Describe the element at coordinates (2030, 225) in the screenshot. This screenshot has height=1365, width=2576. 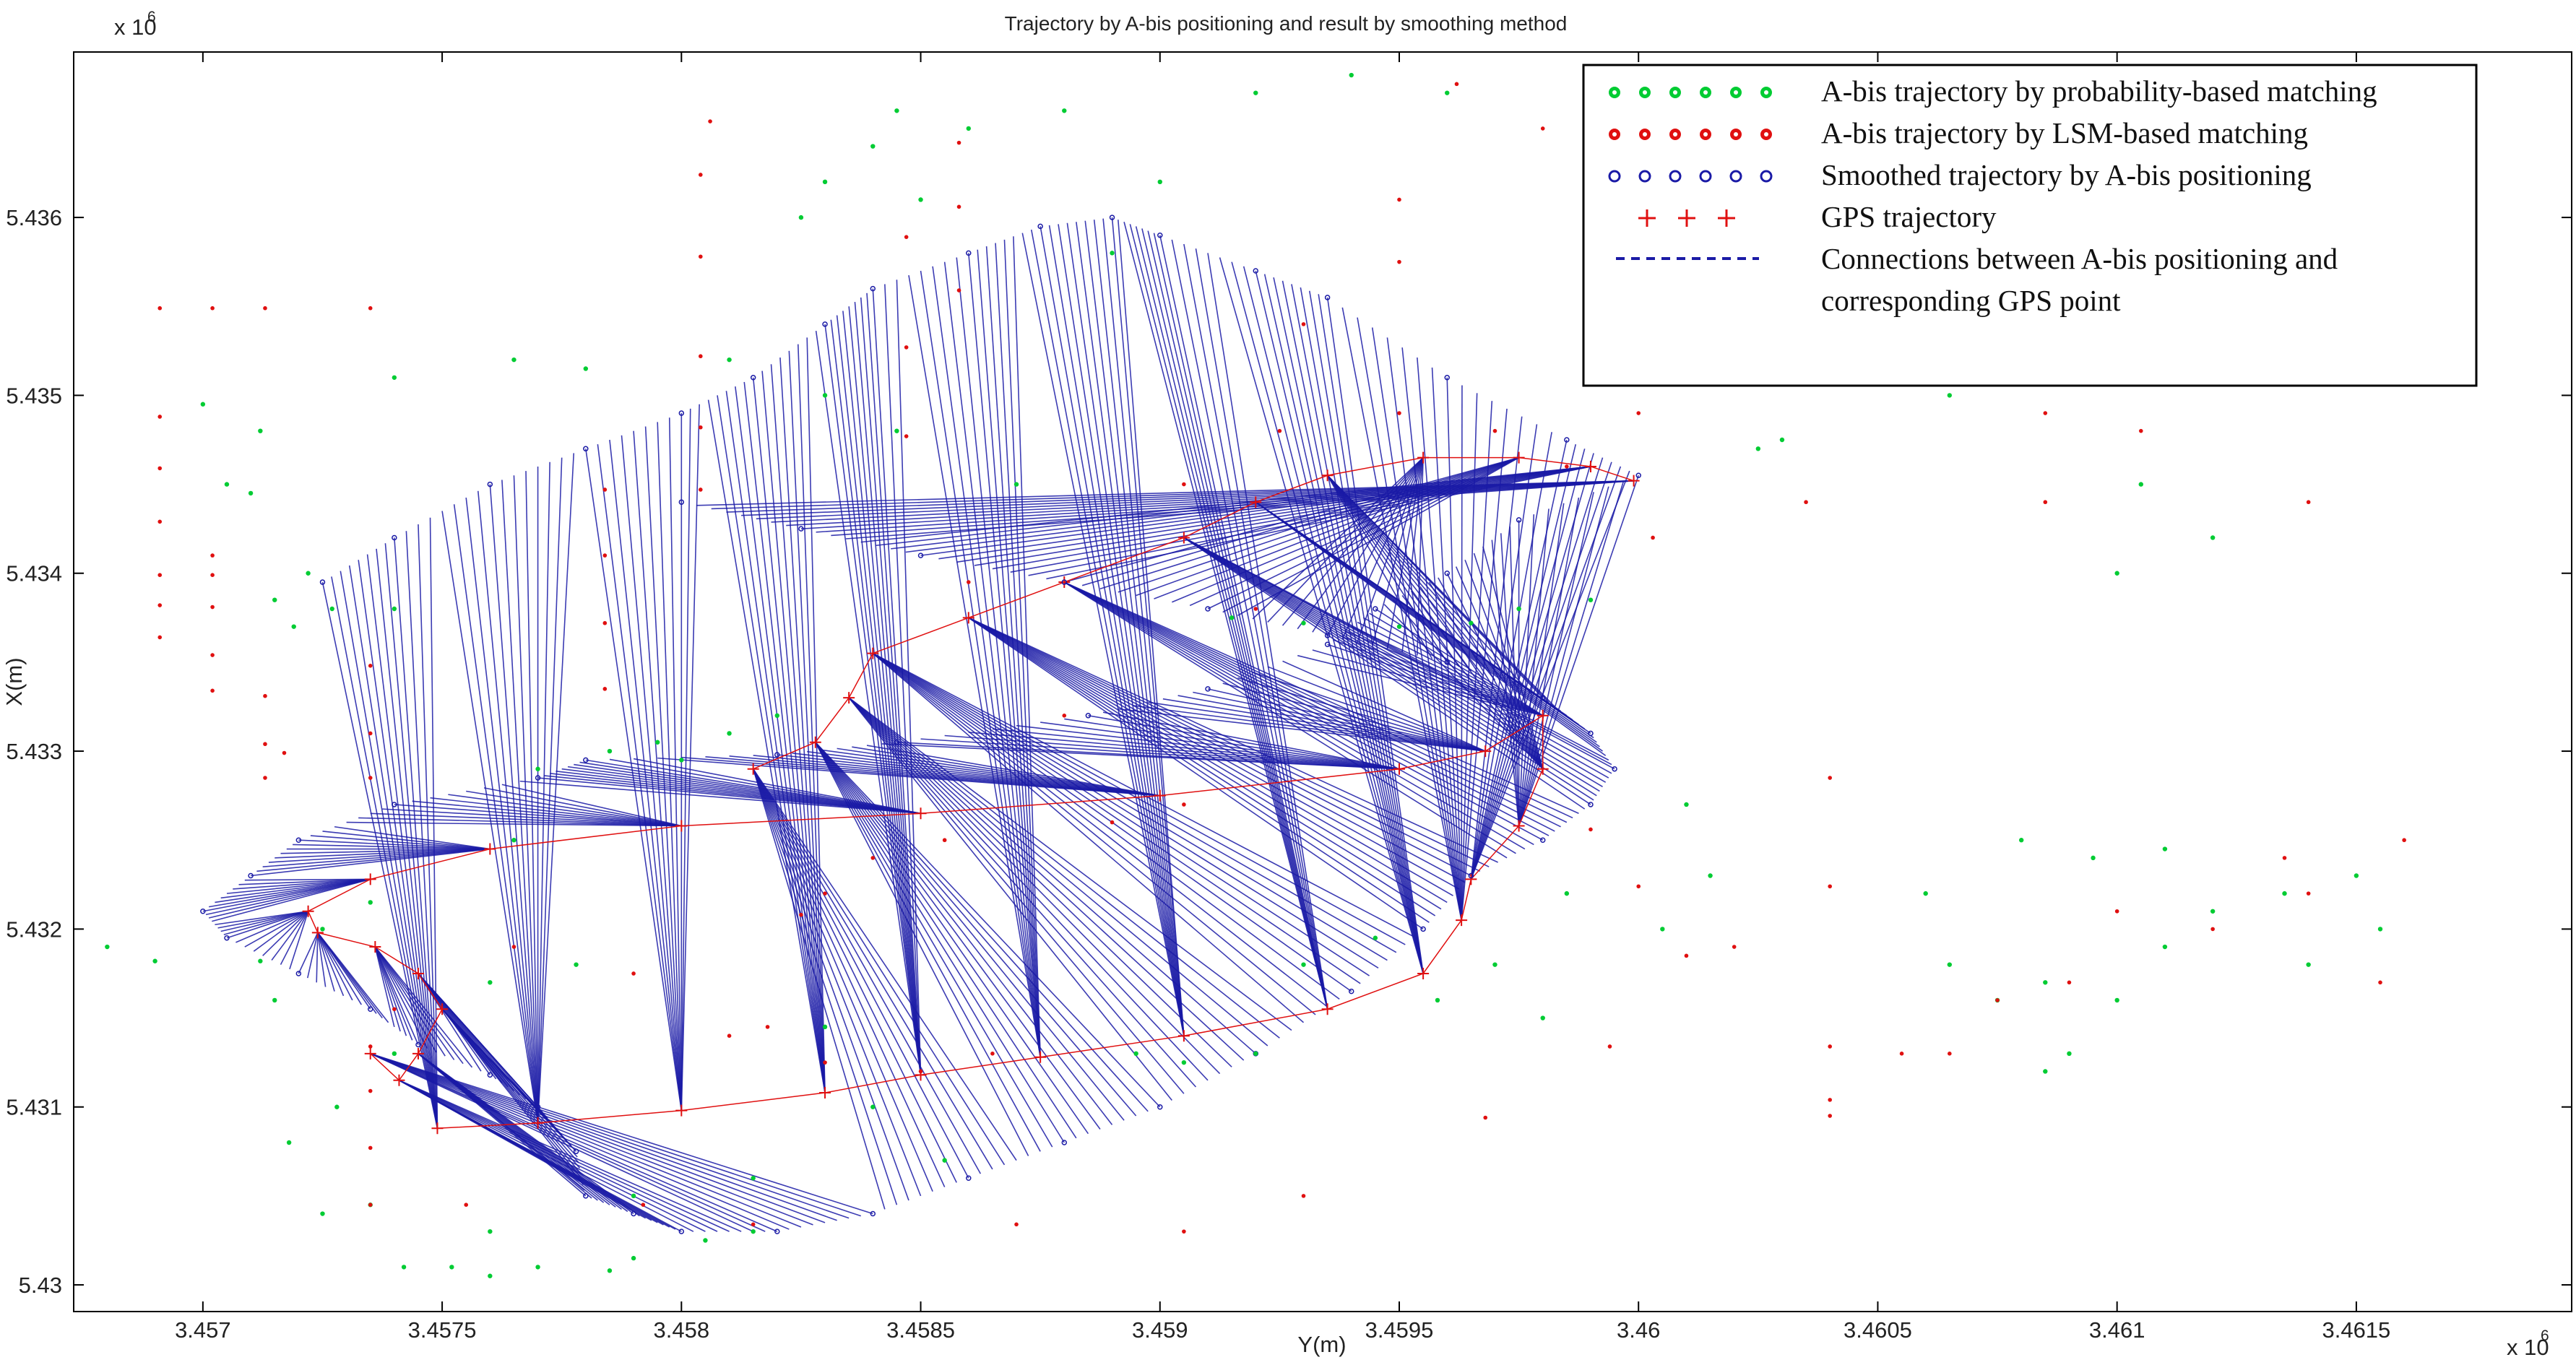
I see `legend-box` at that location.